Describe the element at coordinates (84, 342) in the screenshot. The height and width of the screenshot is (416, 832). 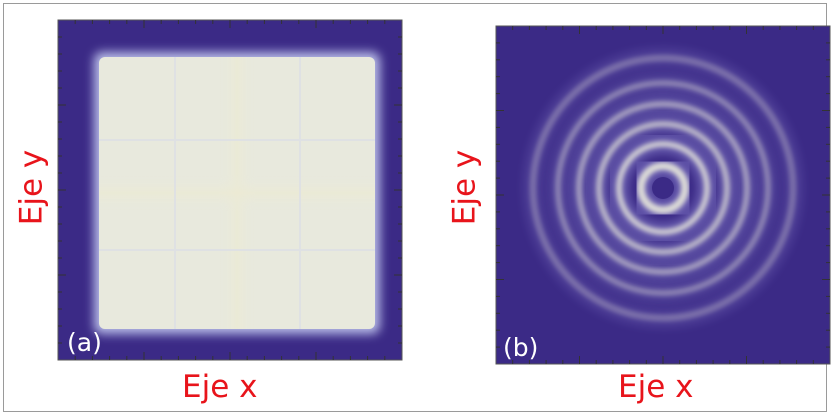
I see `panel-a-tag: (a)` at that location.